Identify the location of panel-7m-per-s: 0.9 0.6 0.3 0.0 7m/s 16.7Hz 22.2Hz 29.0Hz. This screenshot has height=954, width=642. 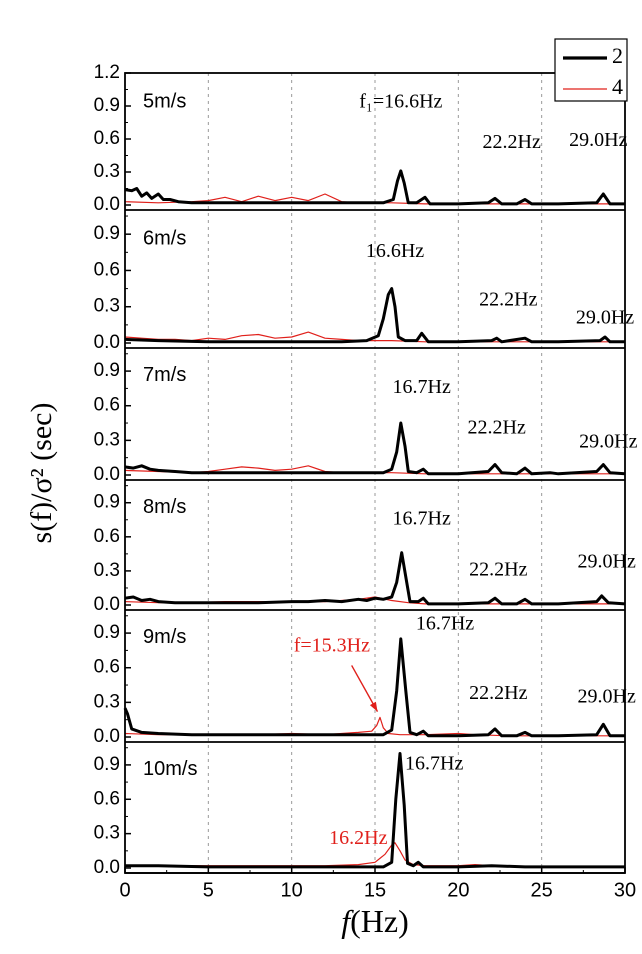
(366, 419).